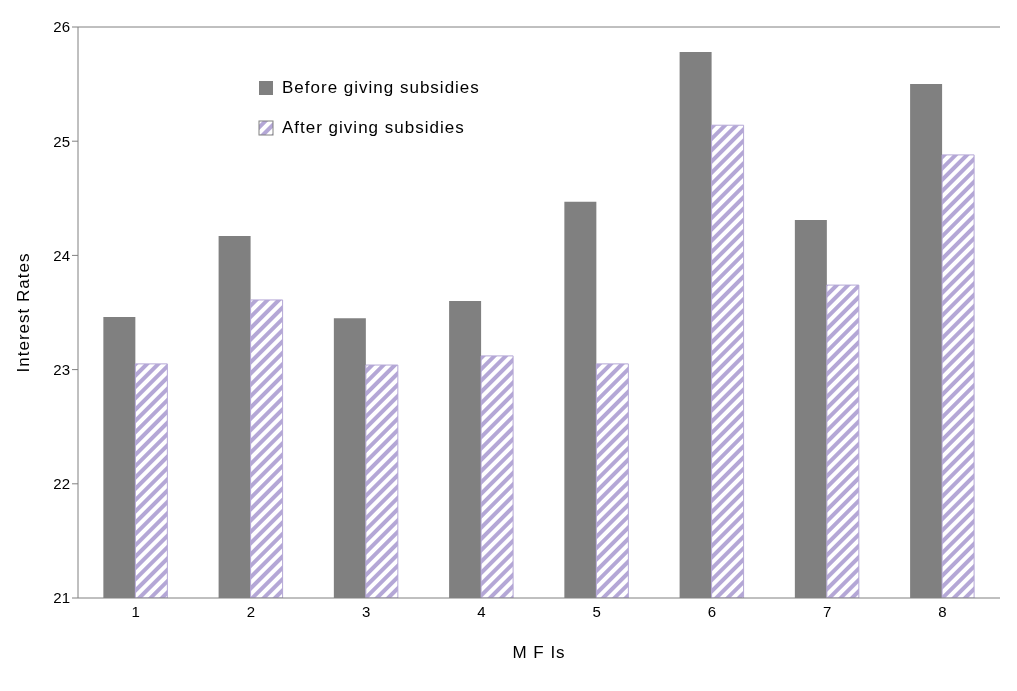 Image resolution: width=1017 pixels, height=691 pixels. What do you see at coordinates (381, 88) in the screenshot?
I see `legend-label: Before giving subsidies` at bounding box center [381, 88].